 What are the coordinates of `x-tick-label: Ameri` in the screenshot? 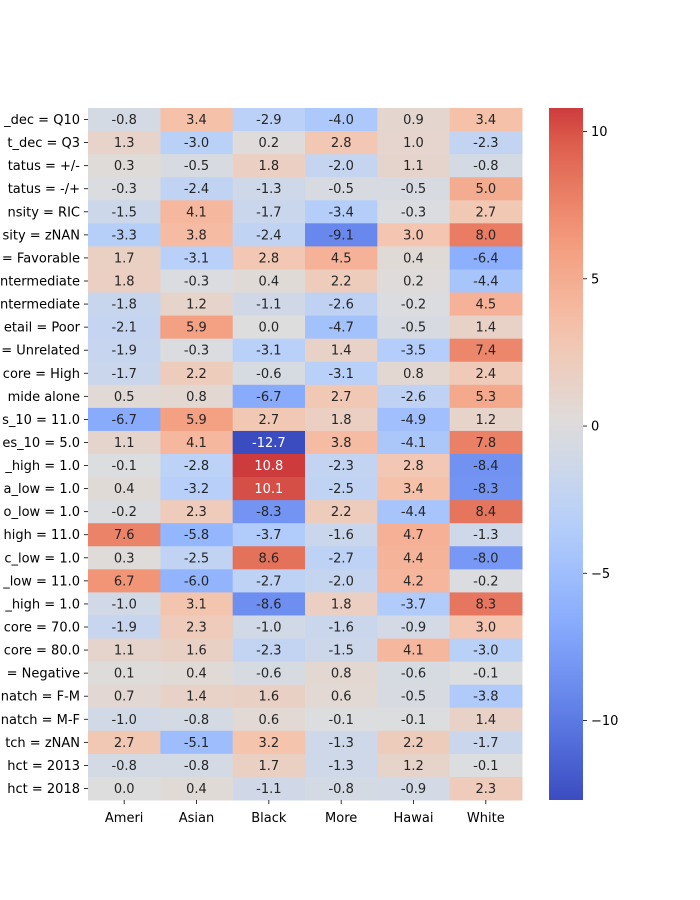 It's located at (124, 818).